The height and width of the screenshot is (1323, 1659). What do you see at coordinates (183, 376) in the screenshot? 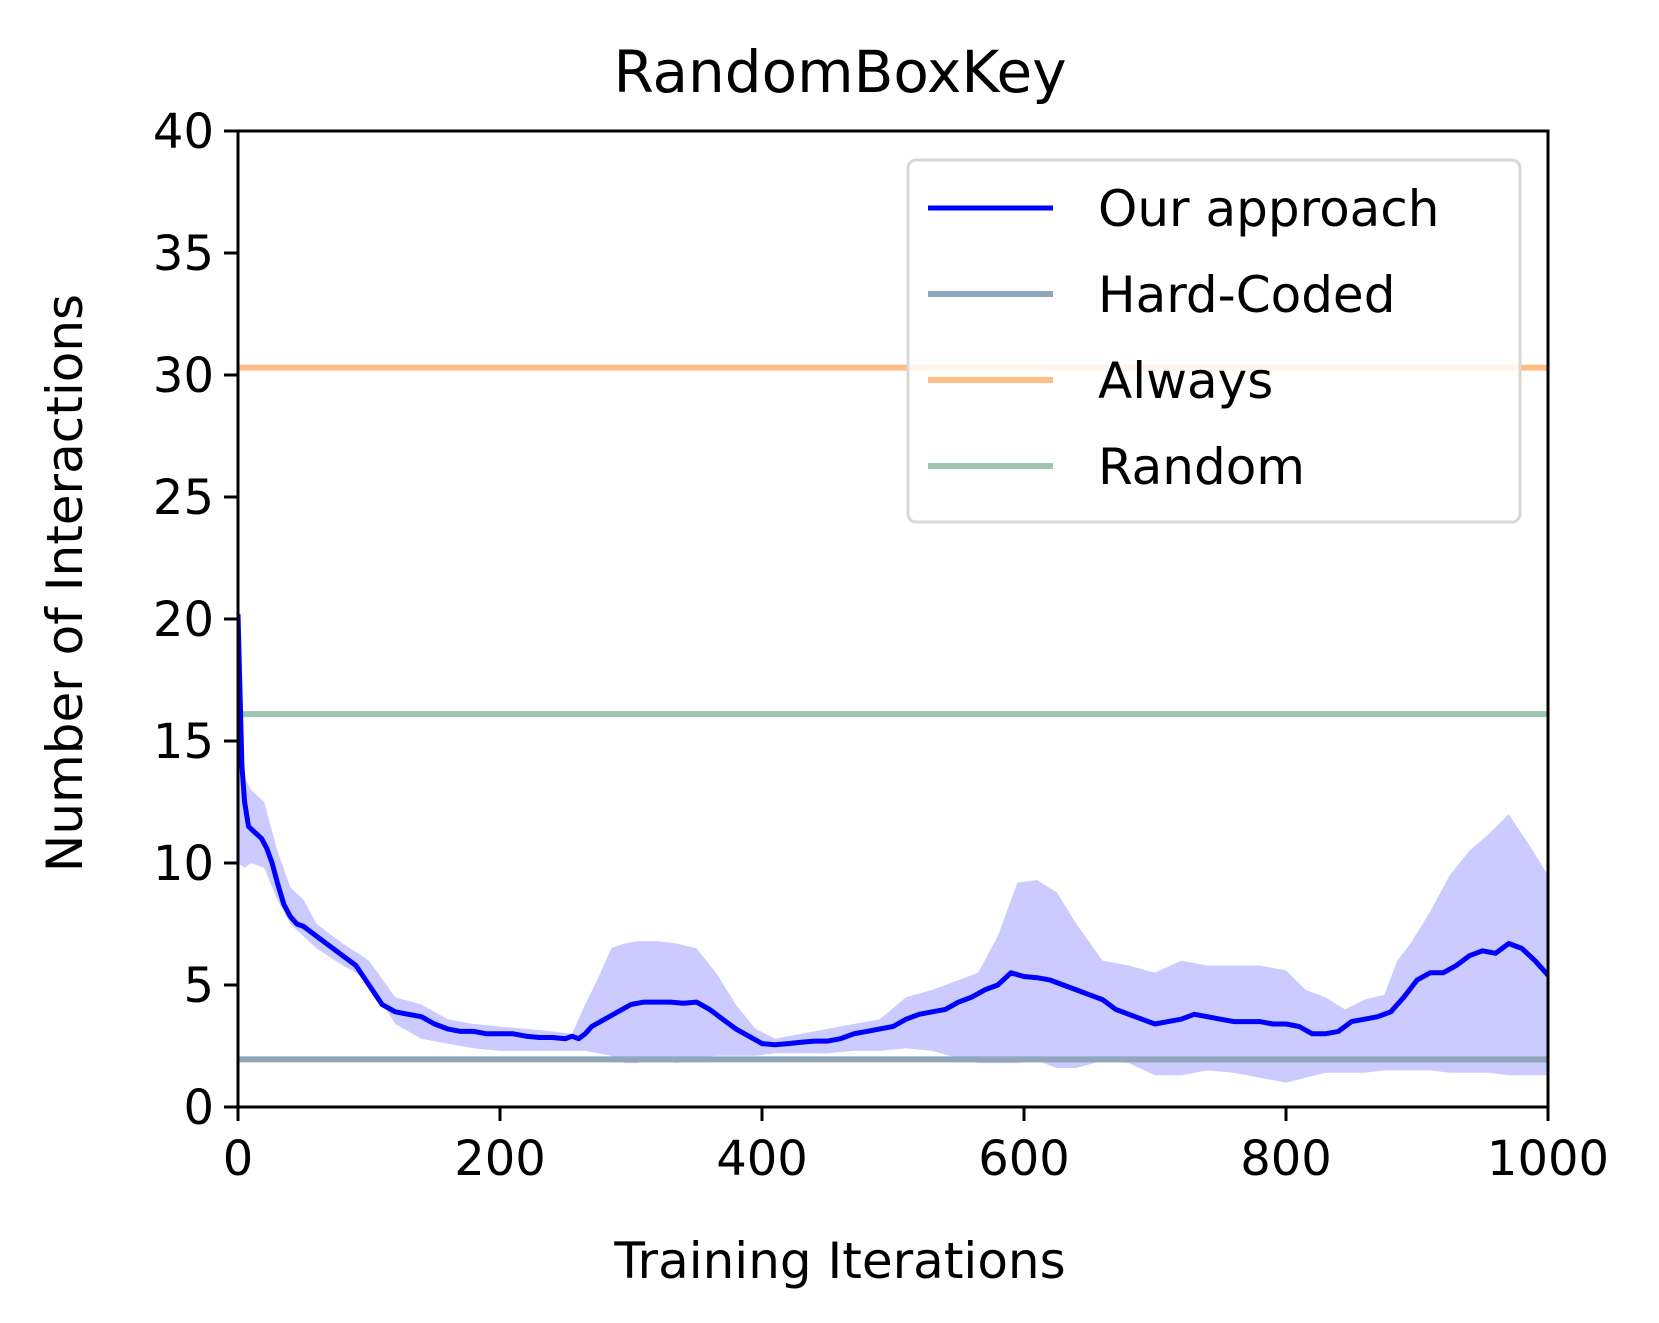
I see `y-tick-label: 30` at bounding box center [183, 376].